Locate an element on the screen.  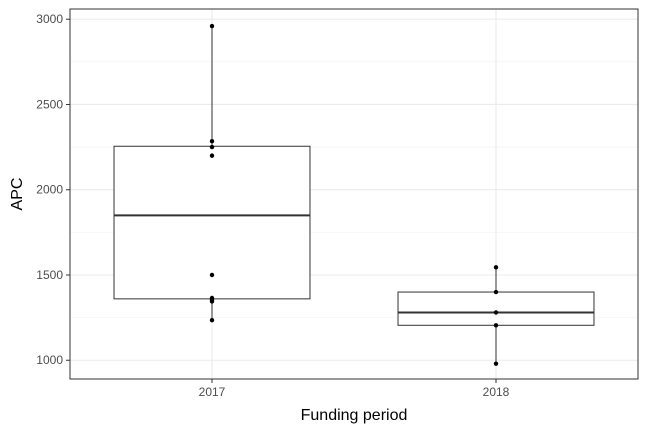
y-axis-ticks: 1000 1500 2000 2500 3000 is located at coordinates (53, 189).